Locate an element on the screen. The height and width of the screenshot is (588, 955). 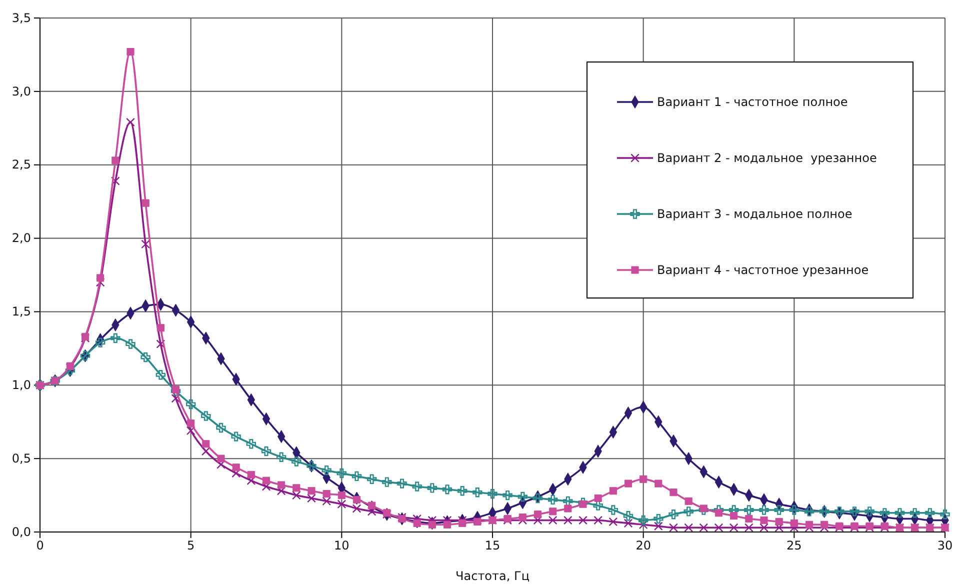
x-axis-title: Частота, Гц is located at coordinates (493, 576).